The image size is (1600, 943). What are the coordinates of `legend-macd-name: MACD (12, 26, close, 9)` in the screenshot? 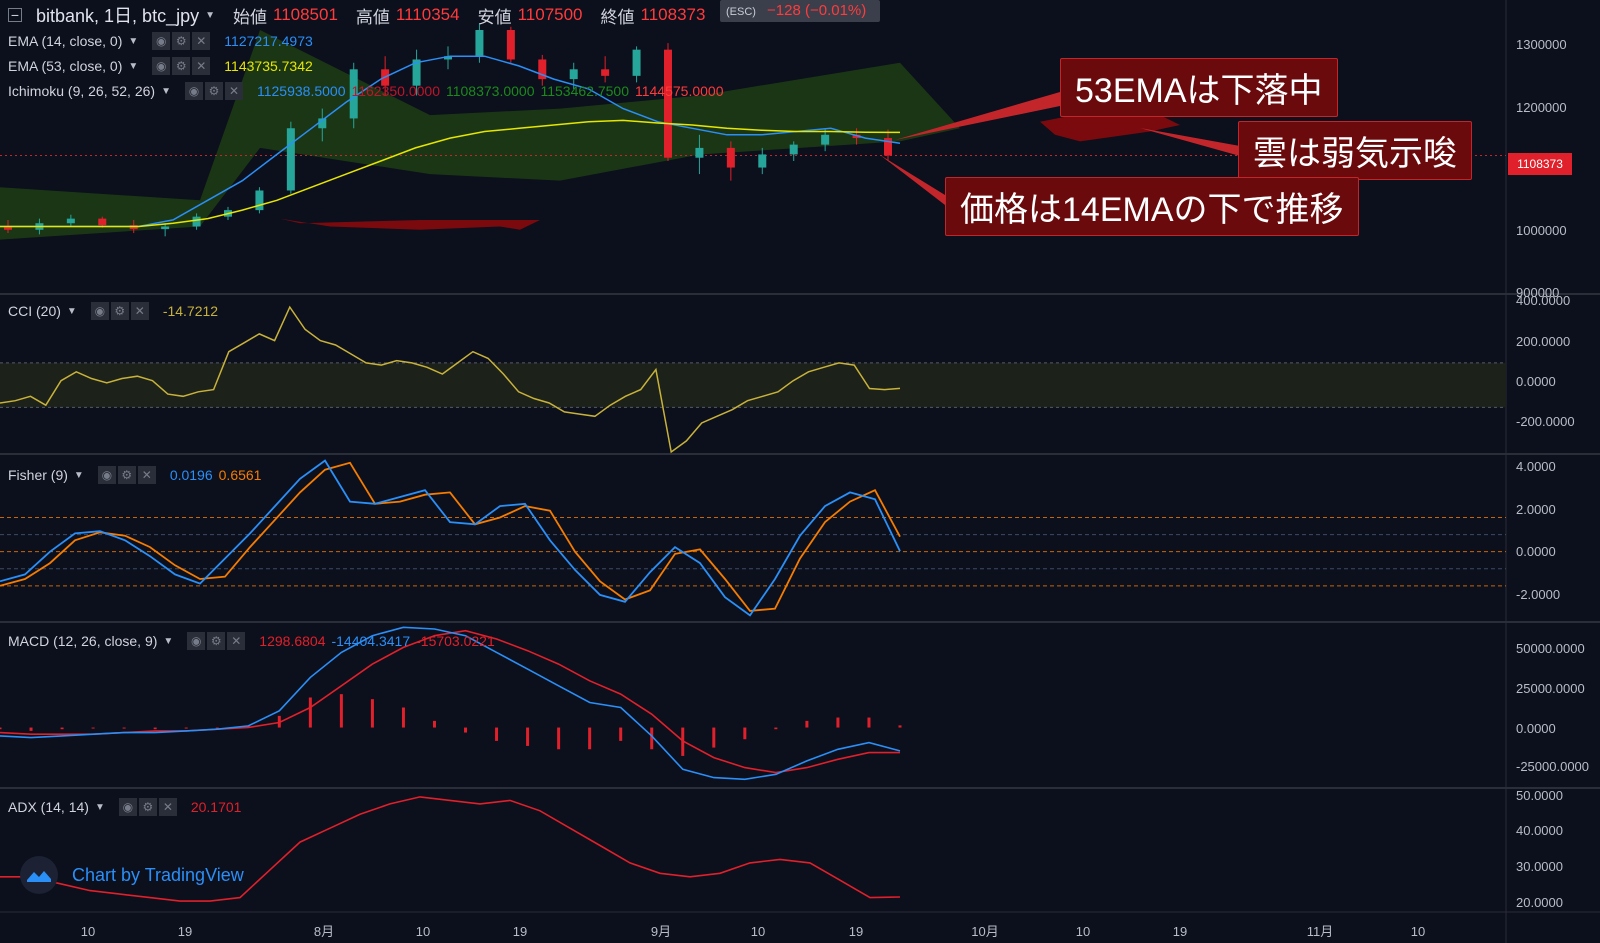 It's located at (83, 641).